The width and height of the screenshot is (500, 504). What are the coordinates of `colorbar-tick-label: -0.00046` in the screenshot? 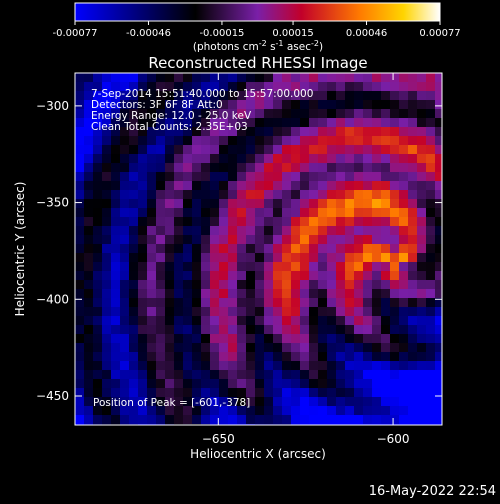 It's located at (148, 33).